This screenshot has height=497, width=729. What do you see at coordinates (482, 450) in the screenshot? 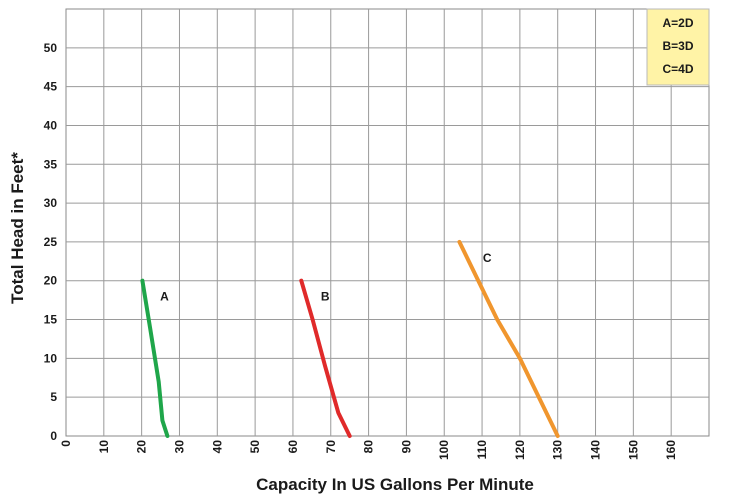
I see `x-tick-label: 110` at bounding box center [482, 450].